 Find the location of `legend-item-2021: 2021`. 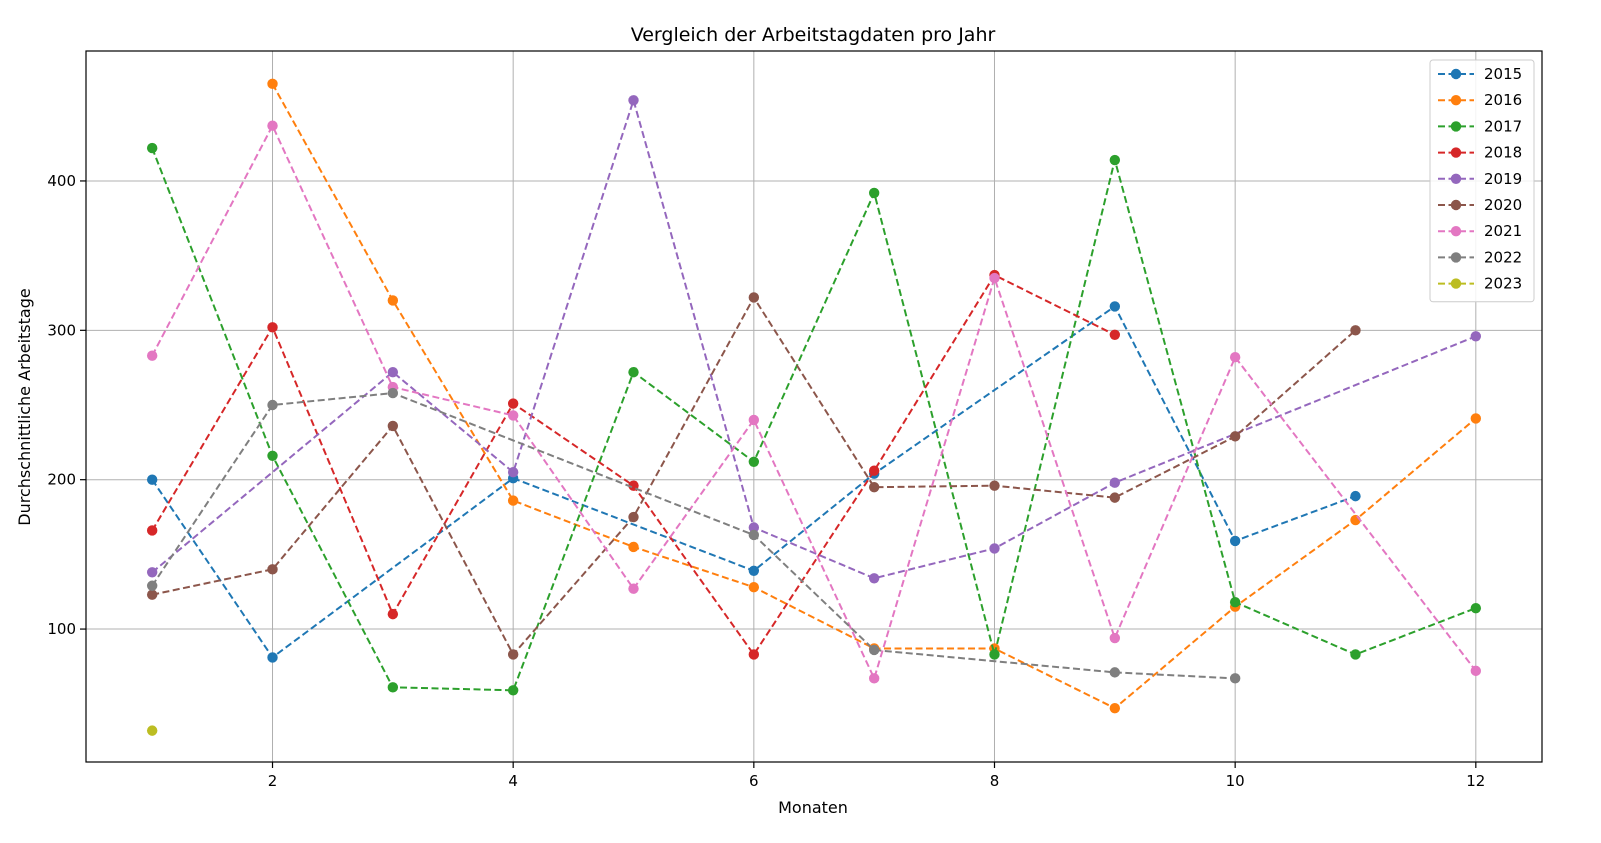

legend-item-2021: 2021 is located at coordinates (1480, 231).